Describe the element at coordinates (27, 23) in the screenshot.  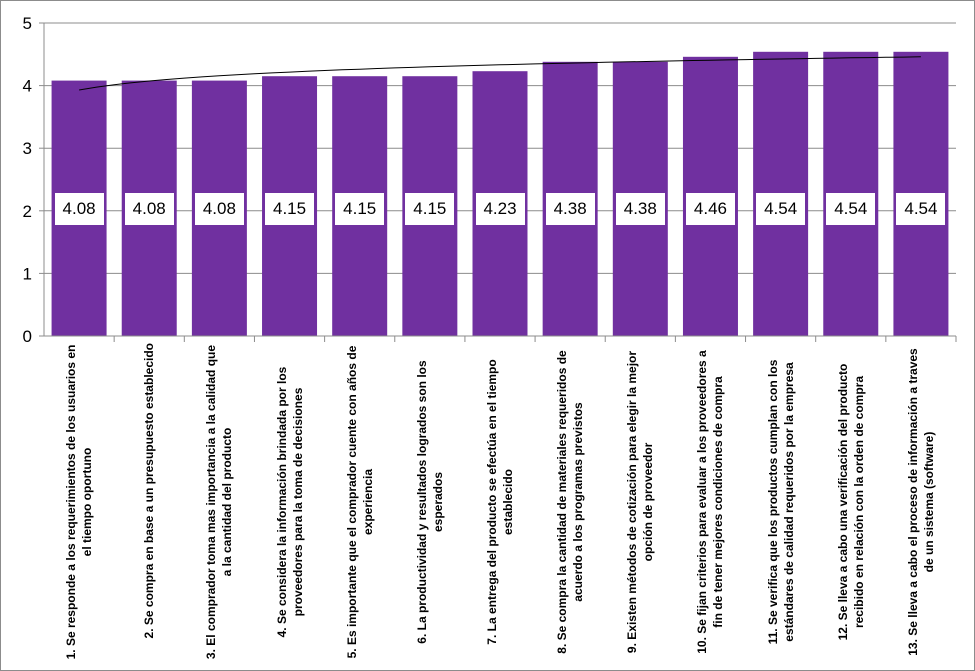
I see `y-tick-label: 5` at that location.